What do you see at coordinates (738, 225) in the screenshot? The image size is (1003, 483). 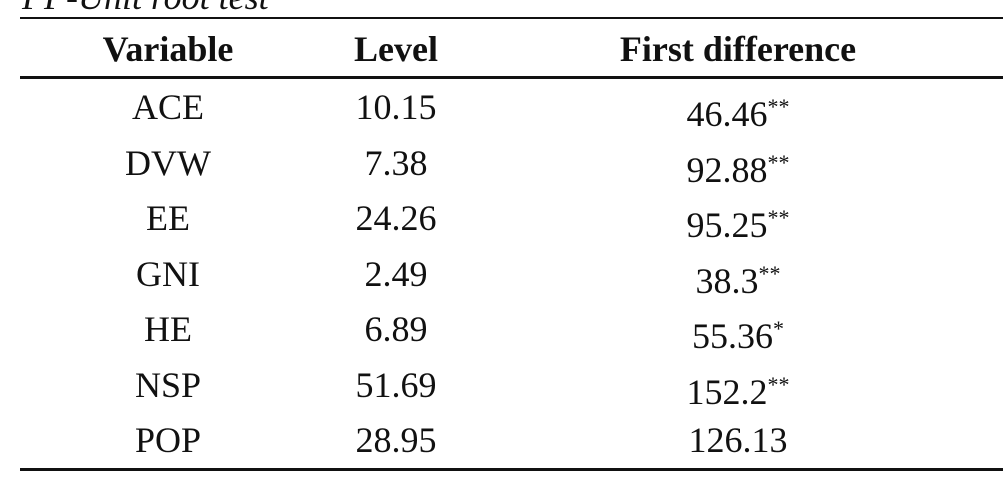 I see `table-cell: 95.25**` at bounding box center [738, 225].